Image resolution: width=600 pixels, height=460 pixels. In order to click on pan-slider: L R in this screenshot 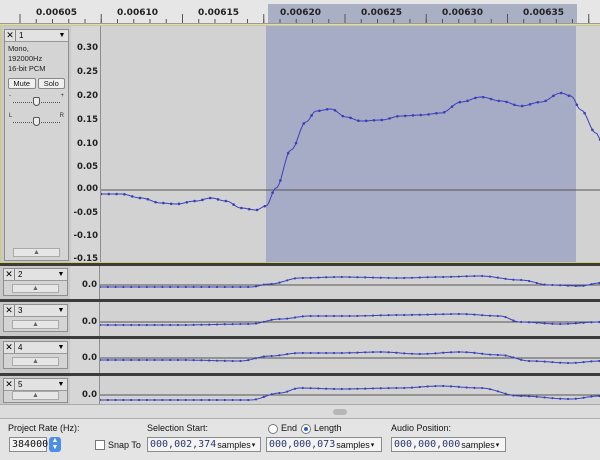, I will do `click(36, 122)`.